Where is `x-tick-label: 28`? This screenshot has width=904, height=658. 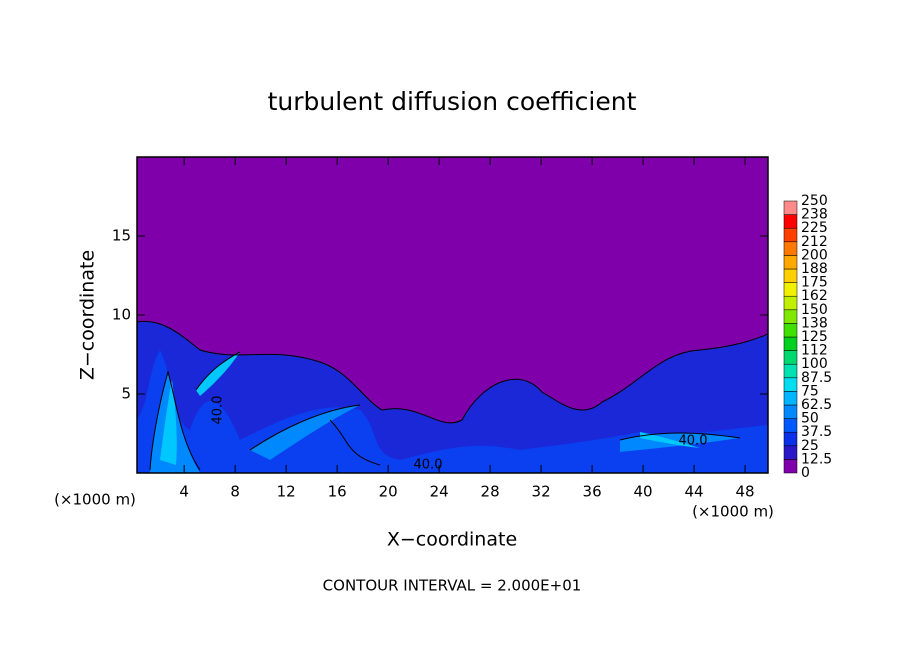
x-tick-label: 28 is located at coordinates (490, 492).